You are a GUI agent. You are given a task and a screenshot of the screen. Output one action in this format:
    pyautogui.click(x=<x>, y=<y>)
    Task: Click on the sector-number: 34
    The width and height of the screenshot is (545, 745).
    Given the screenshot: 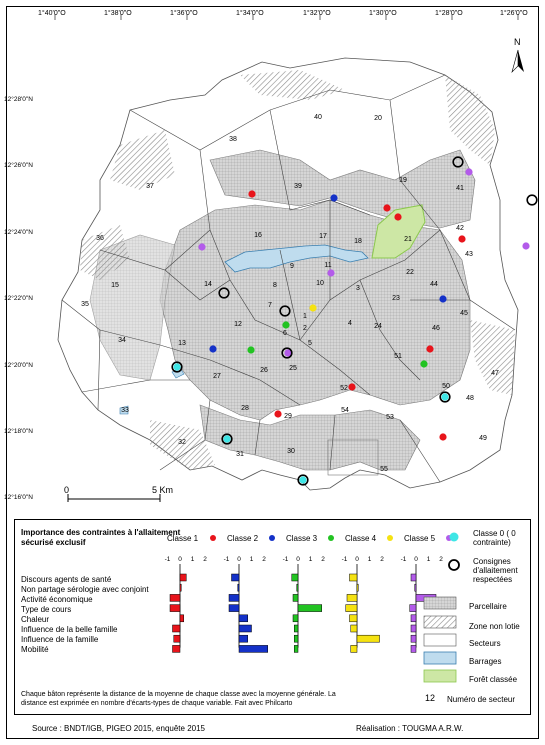 What is the action you would take?
    pyautogui.click(x=122, y=340)
    